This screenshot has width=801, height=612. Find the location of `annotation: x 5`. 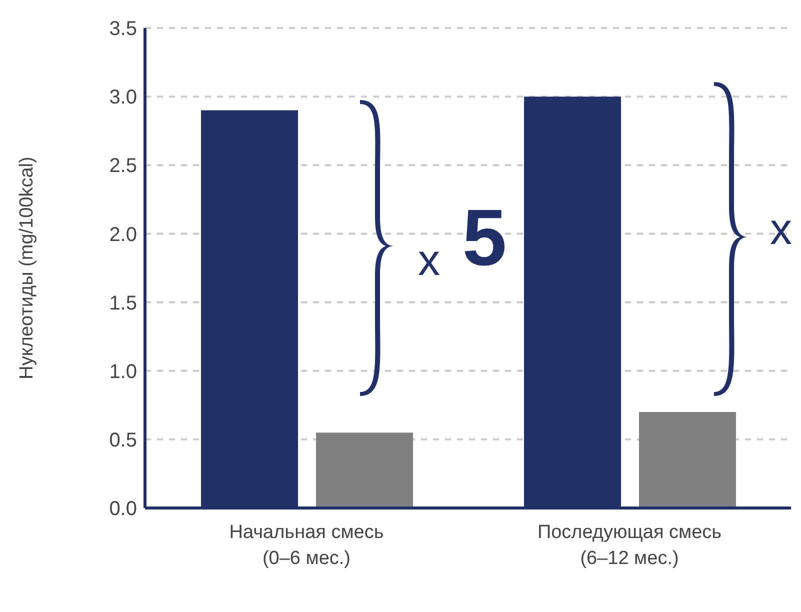

annotation: x 5 is located at coordinates (462, 239).